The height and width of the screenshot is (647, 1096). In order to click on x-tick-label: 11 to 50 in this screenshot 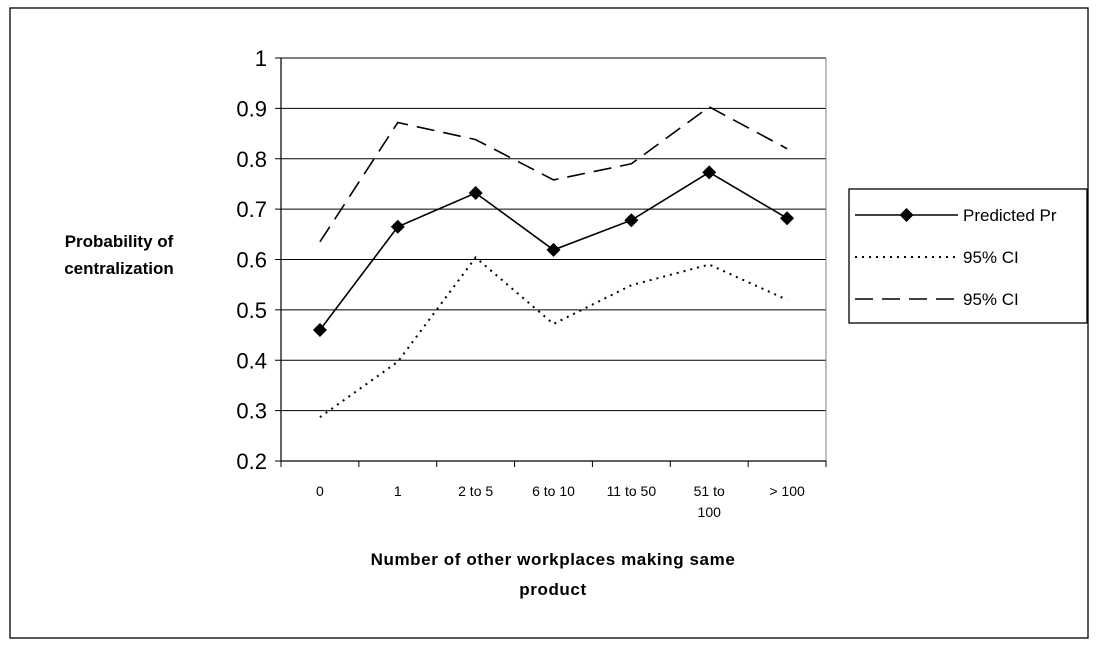, I will do `click(632, 491)`.